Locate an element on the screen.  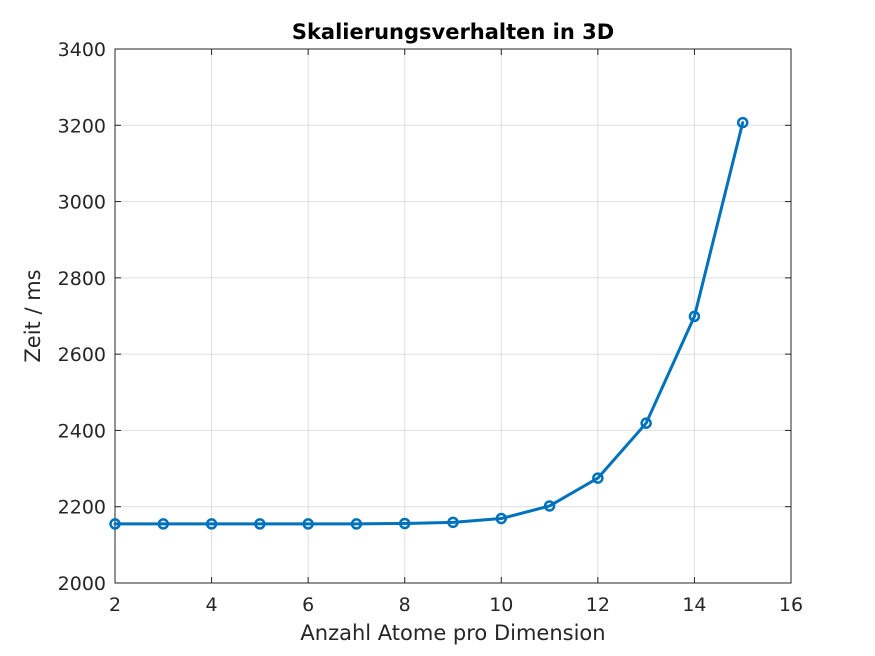
x-tick-label: 8 is located at coordinates (405, 605).